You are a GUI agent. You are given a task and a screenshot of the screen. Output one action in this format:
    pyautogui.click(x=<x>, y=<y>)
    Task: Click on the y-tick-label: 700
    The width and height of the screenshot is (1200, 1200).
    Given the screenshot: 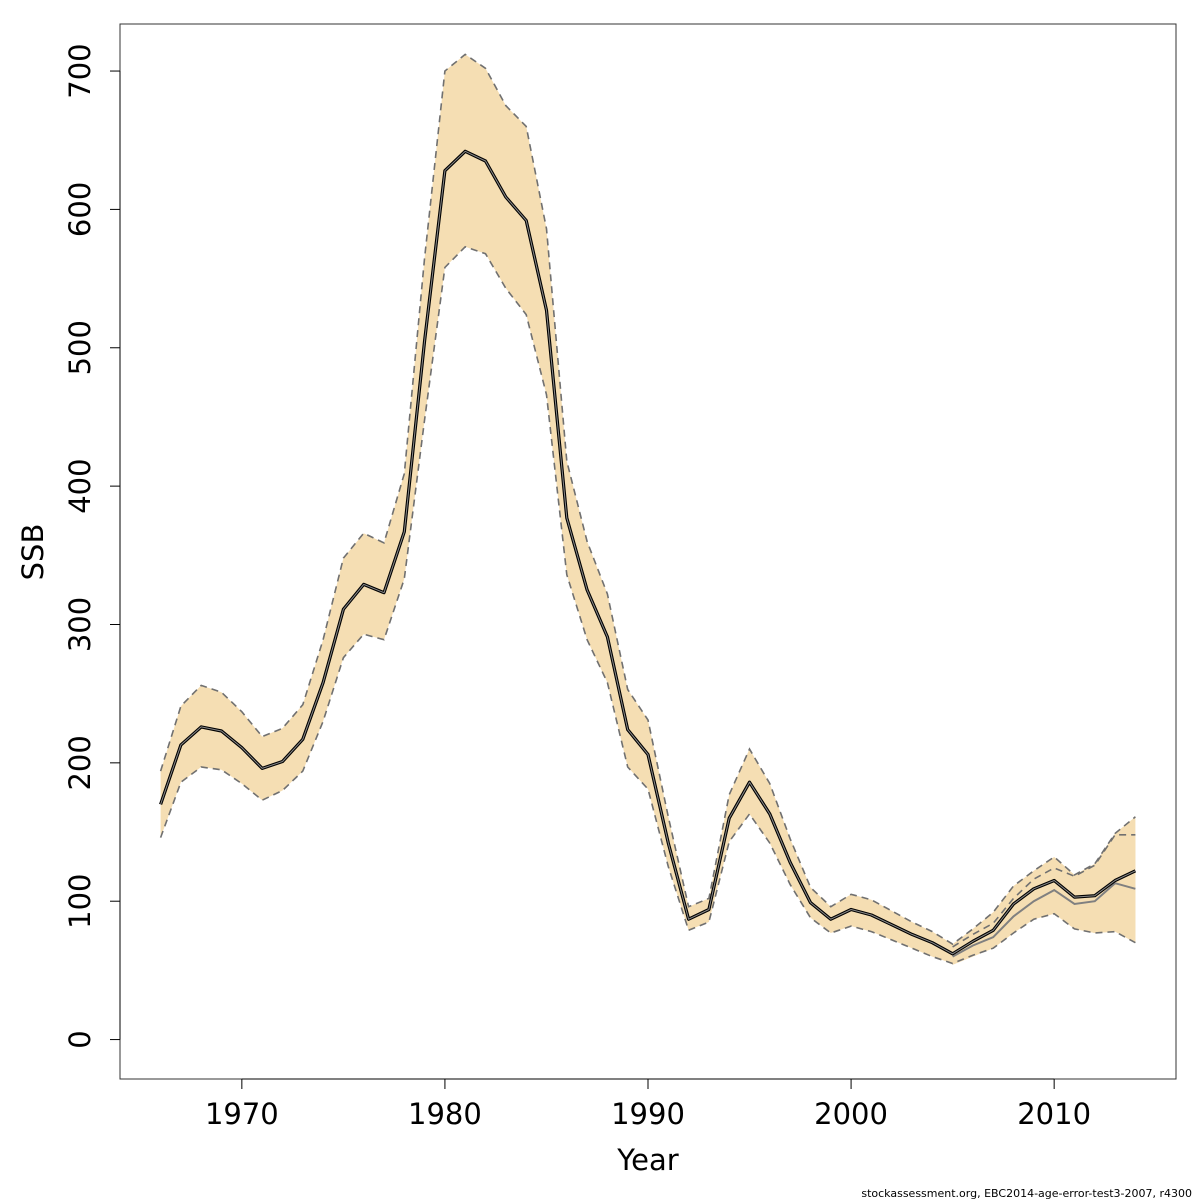 What is the action you would take?
    pyautogui.click(x=80, y=70)
    